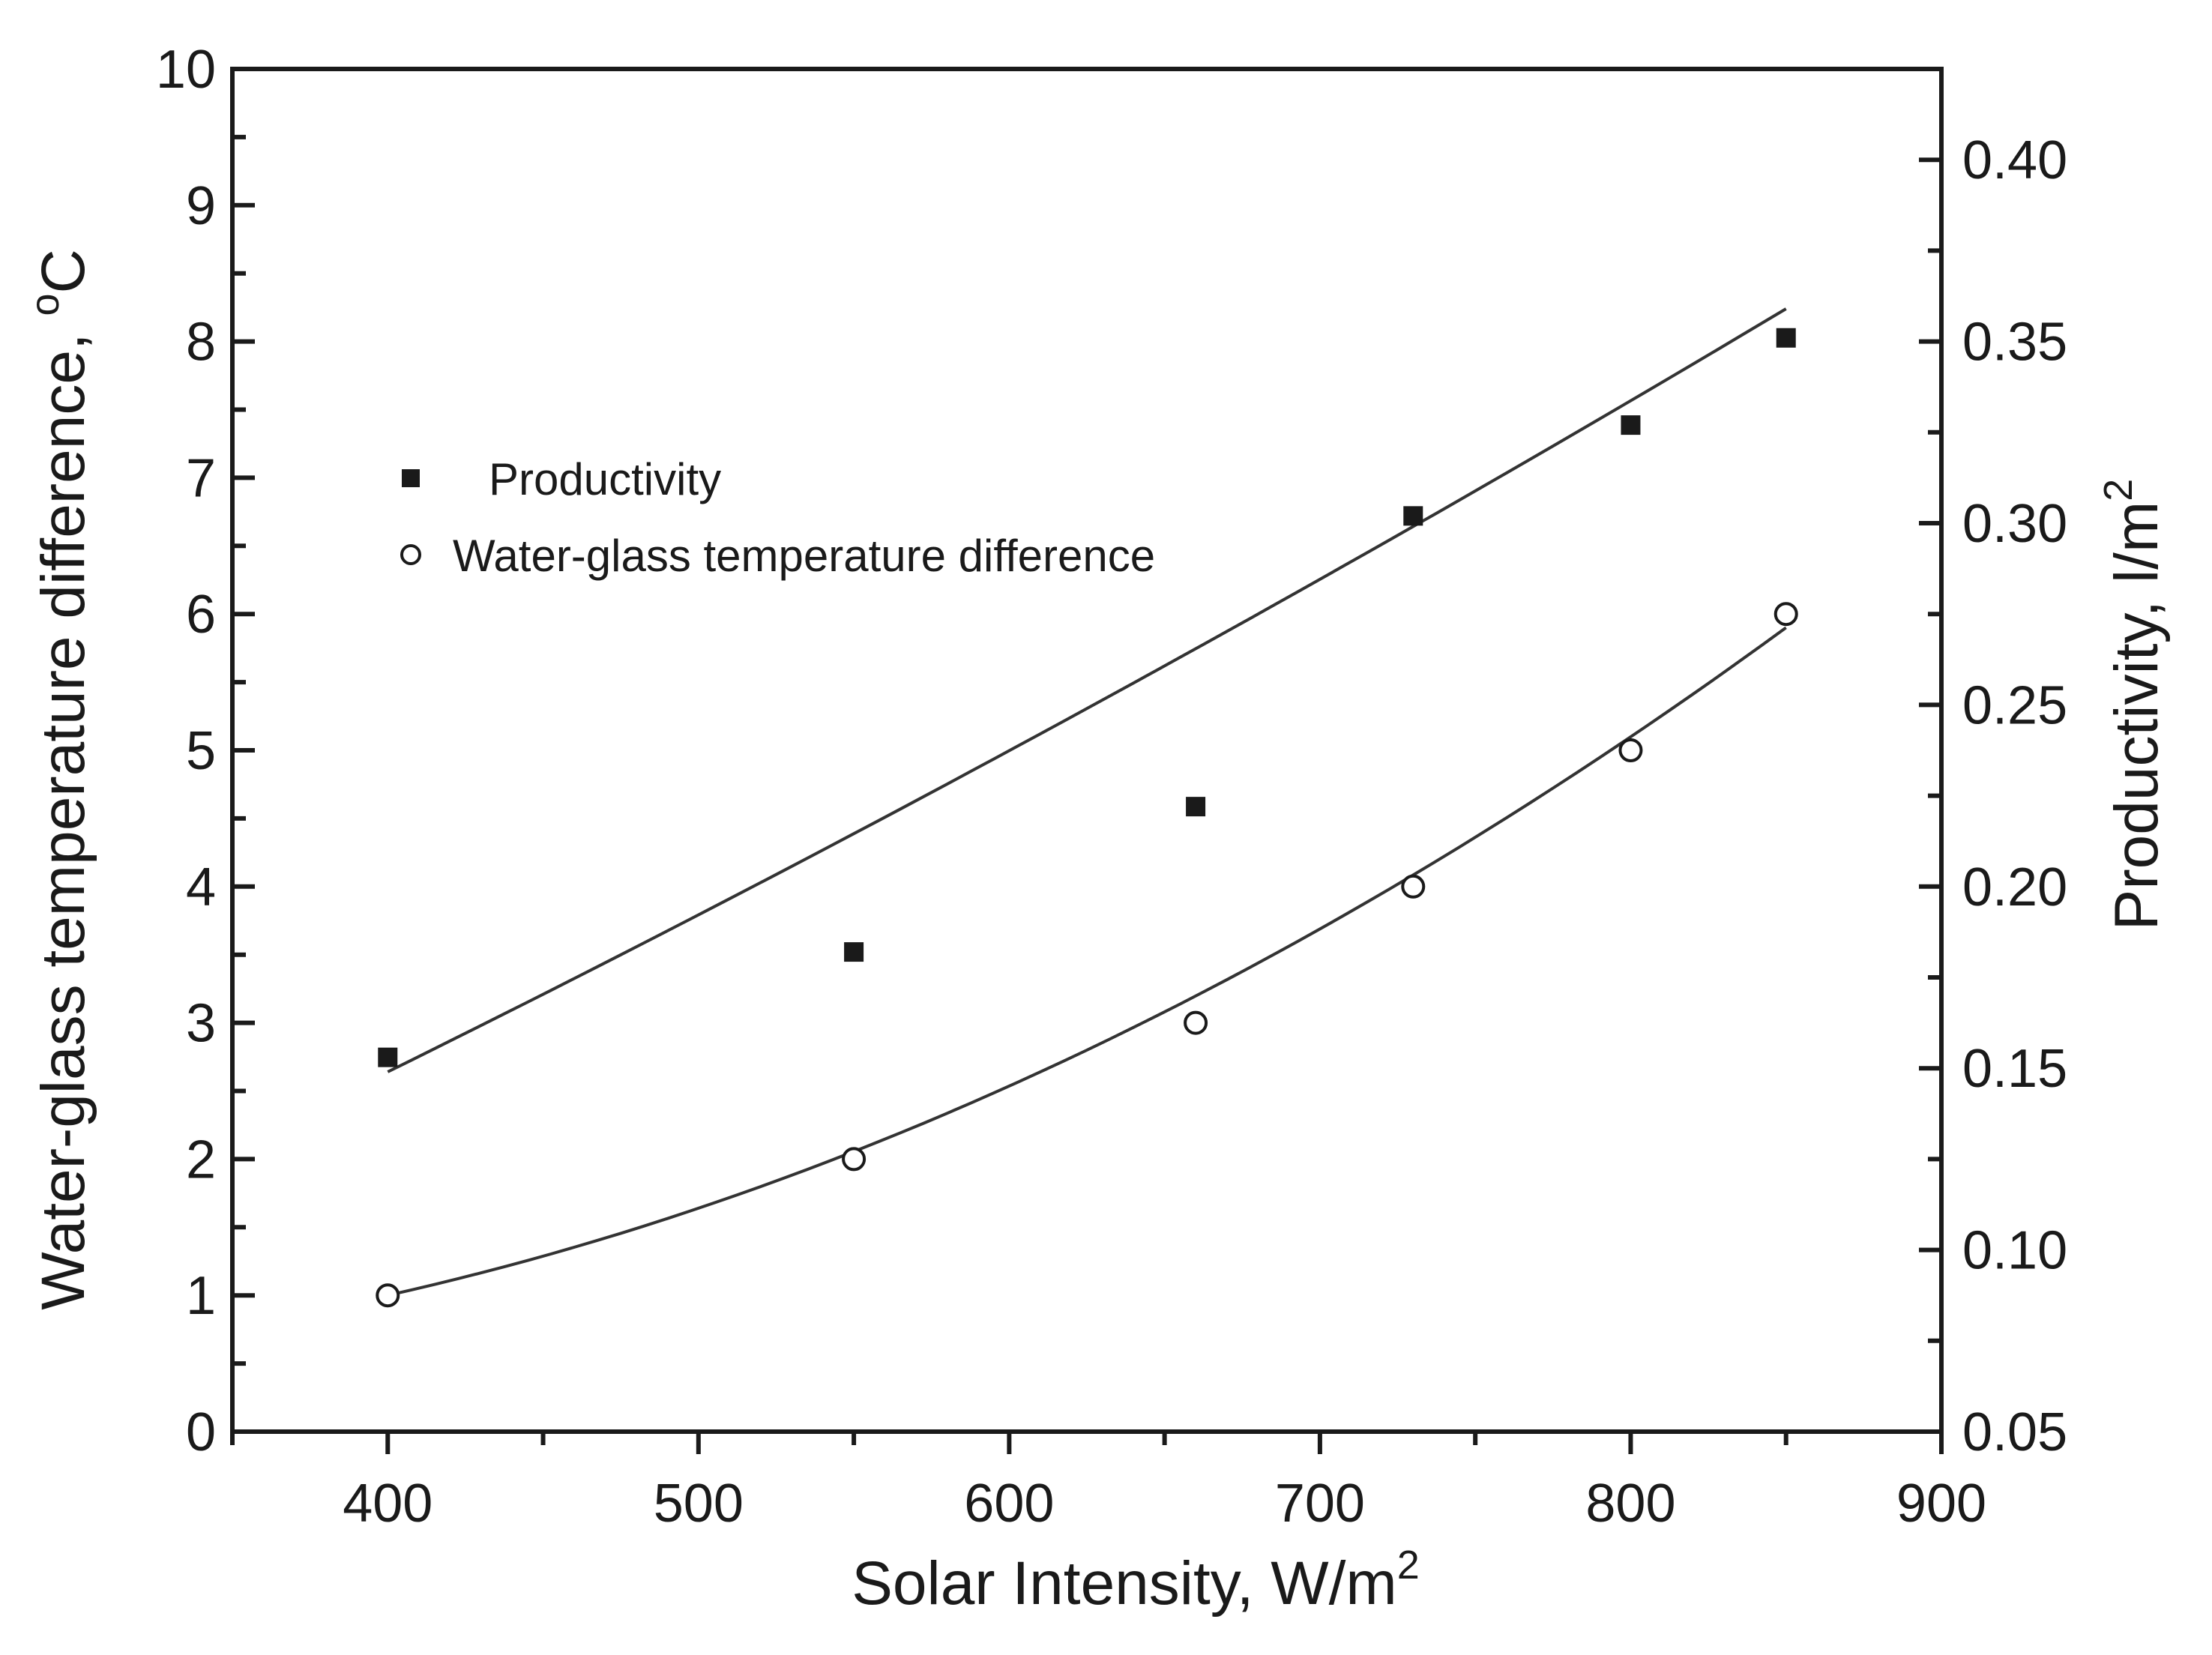 The width and height of the screenshot is (2212, 1655). What do you see at coordinates (201, 1160) in the screenshot?
I see `y-left-tick-label: 2` at bounding box center [201, 1160].